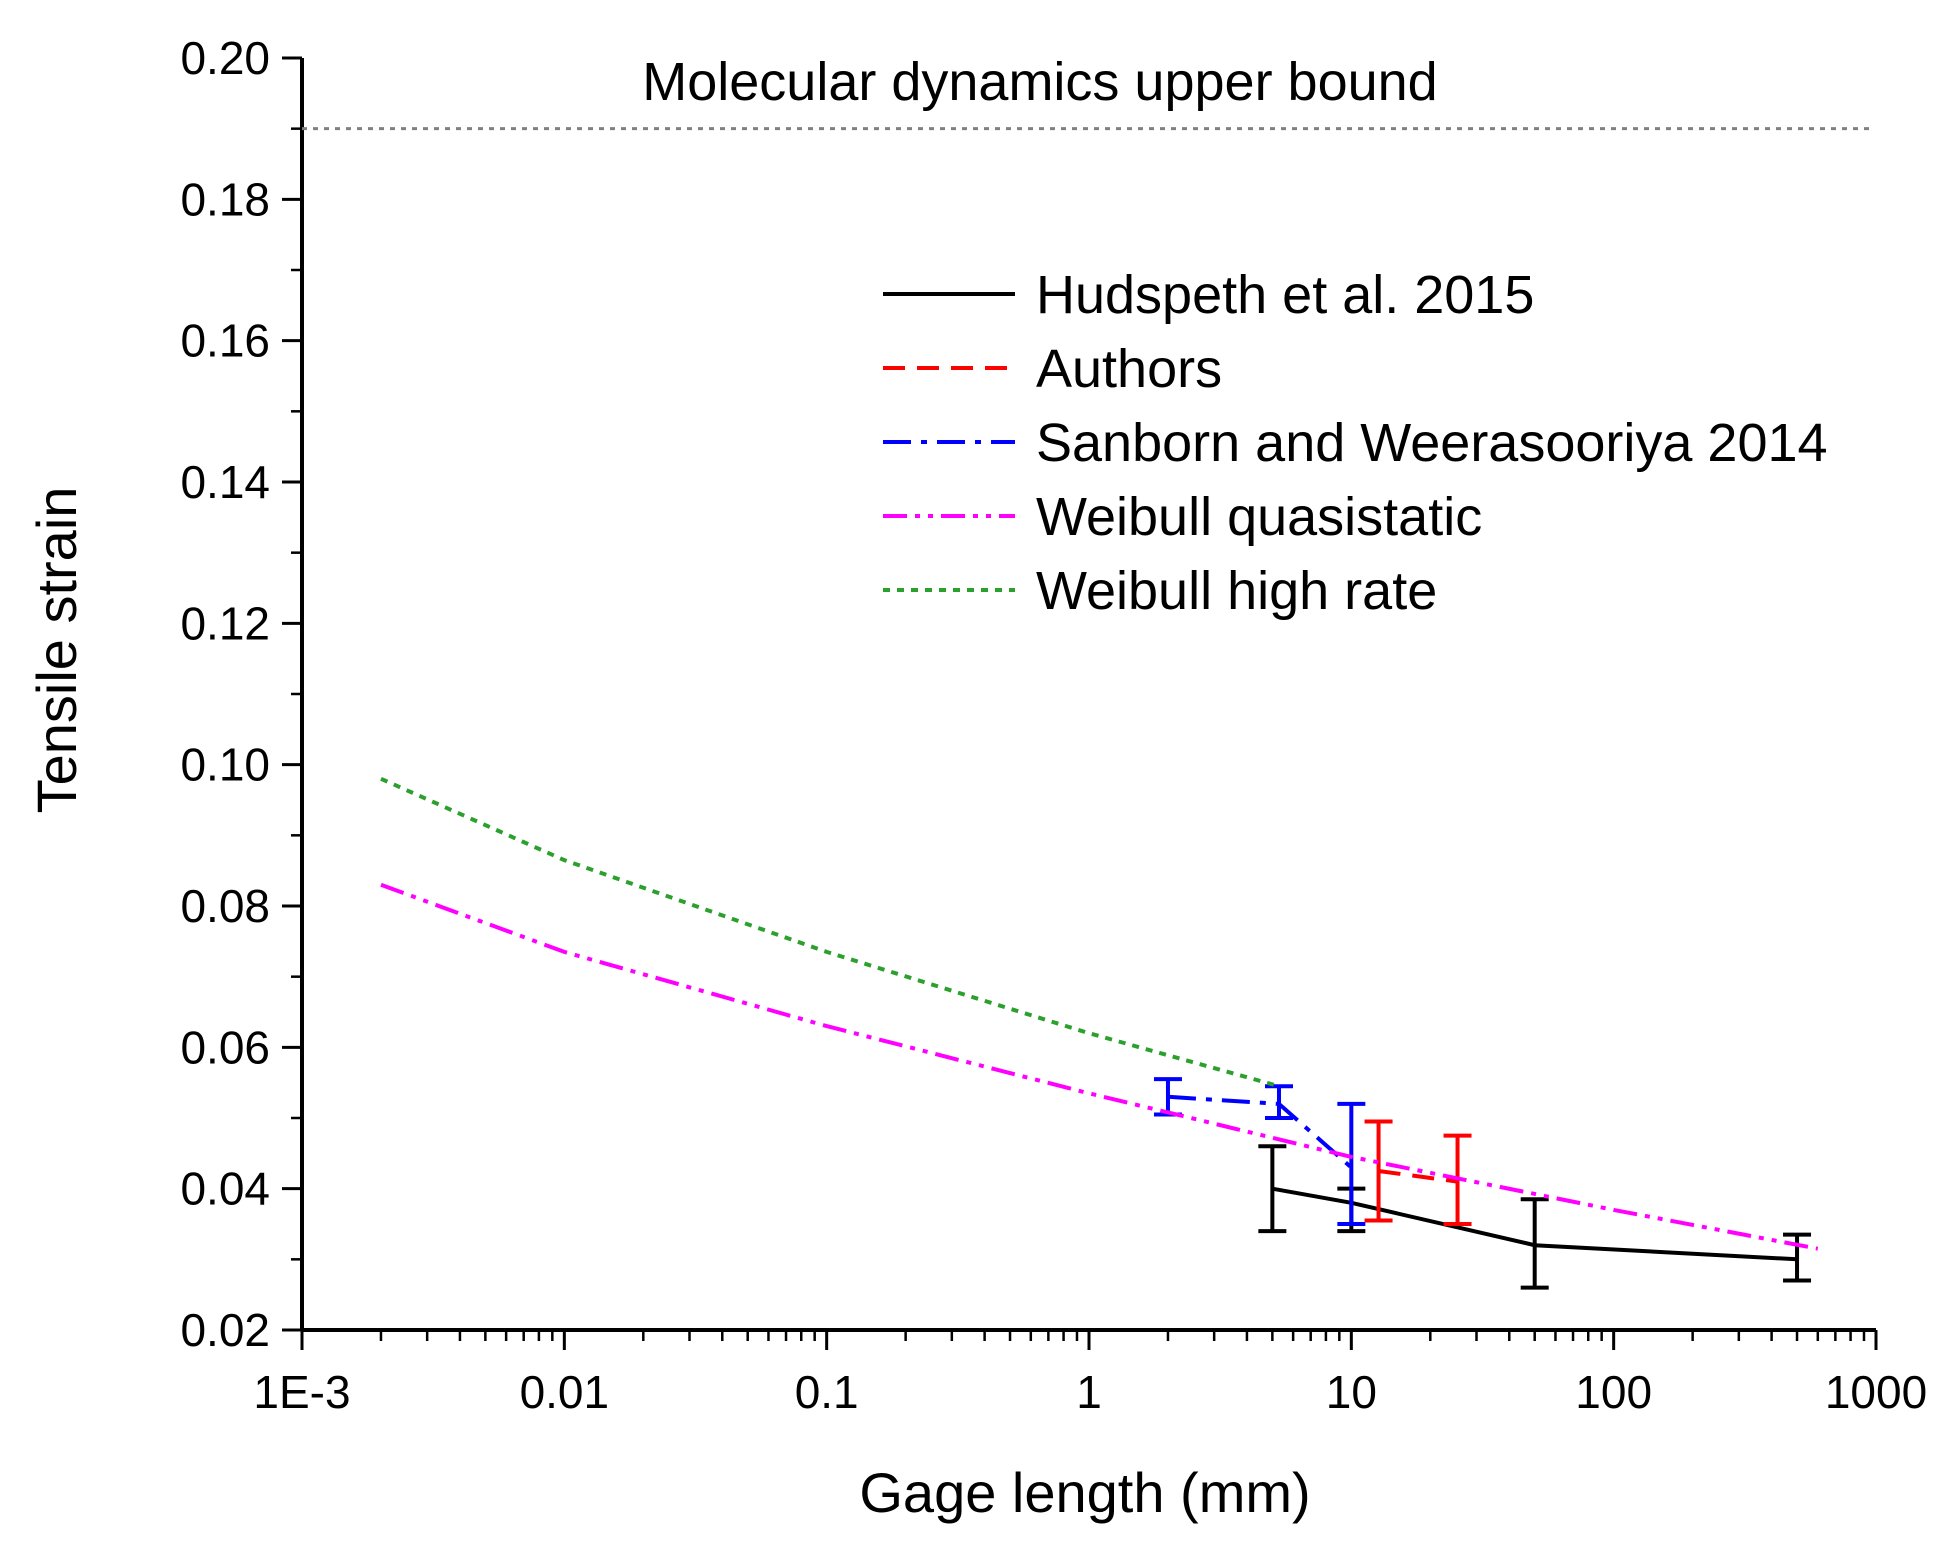 This screenshot has width=1960, height=1547. I want to click on y-tick-label: 0.14, so click(225, 482).